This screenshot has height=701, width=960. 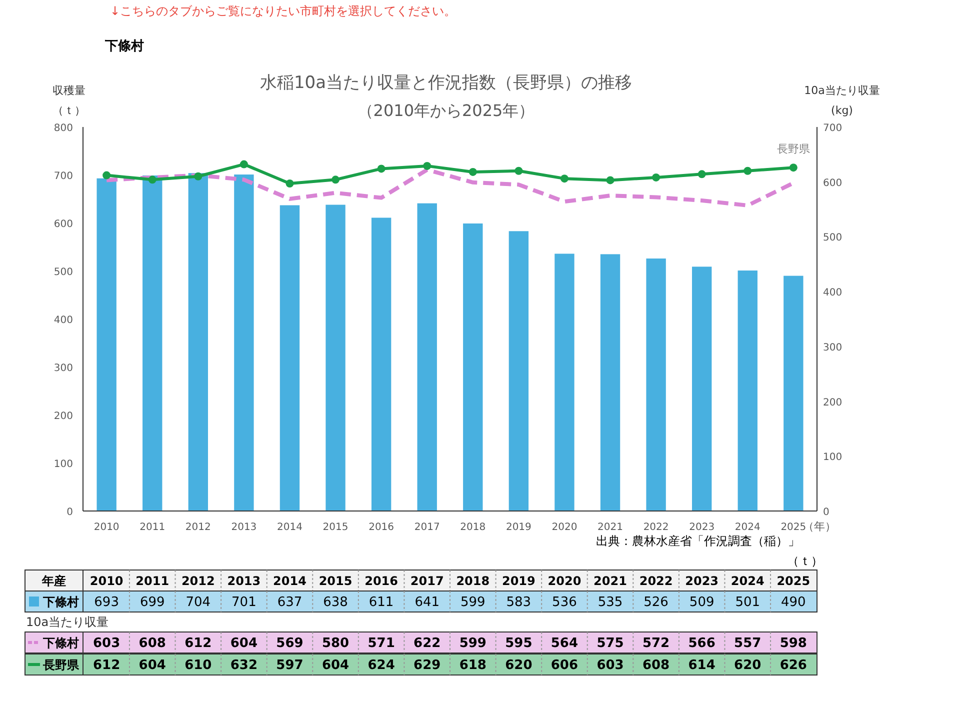 What do you see at coordinates (335, 602) in the screenshot?
I see `data-label: 638` at bounding box center [335, 602].